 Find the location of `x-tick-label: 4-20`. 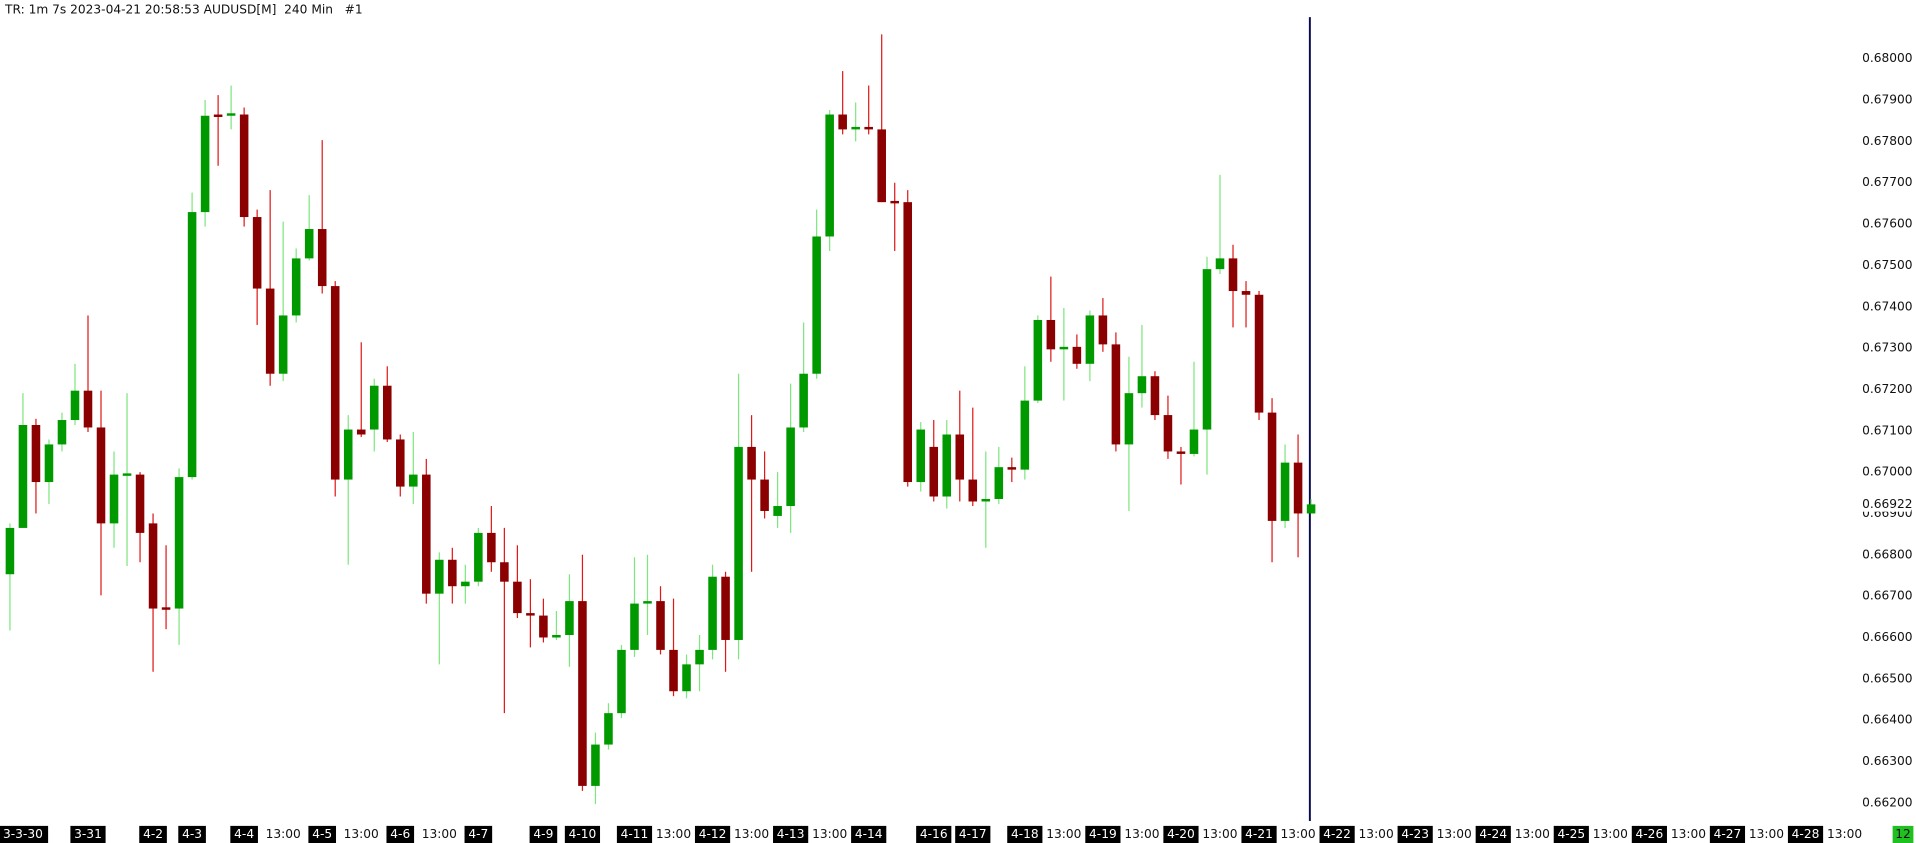

x-tick-label: 4-20 is located at coordinates (1181, 834).